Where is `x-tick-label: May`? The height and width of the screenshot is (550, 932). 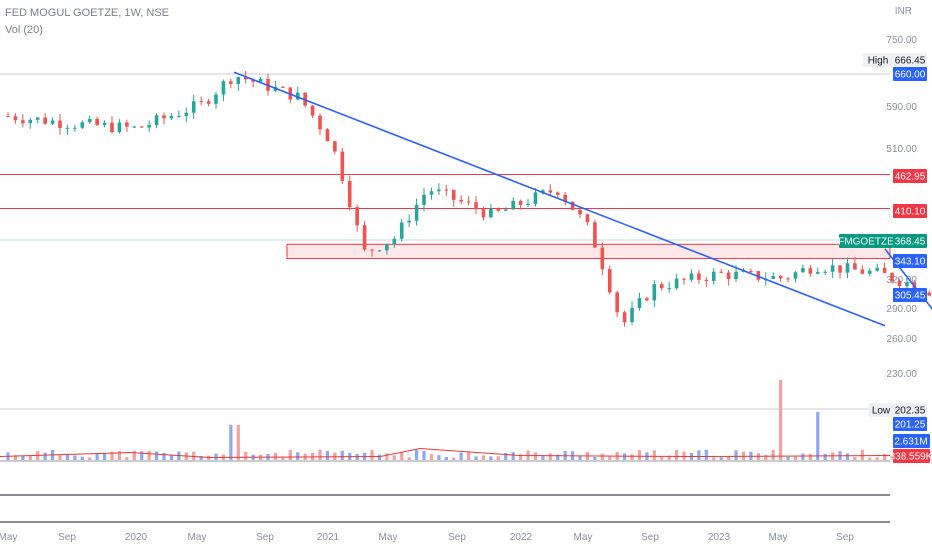 x-tick-label: May is located at coordinates (778, 537).